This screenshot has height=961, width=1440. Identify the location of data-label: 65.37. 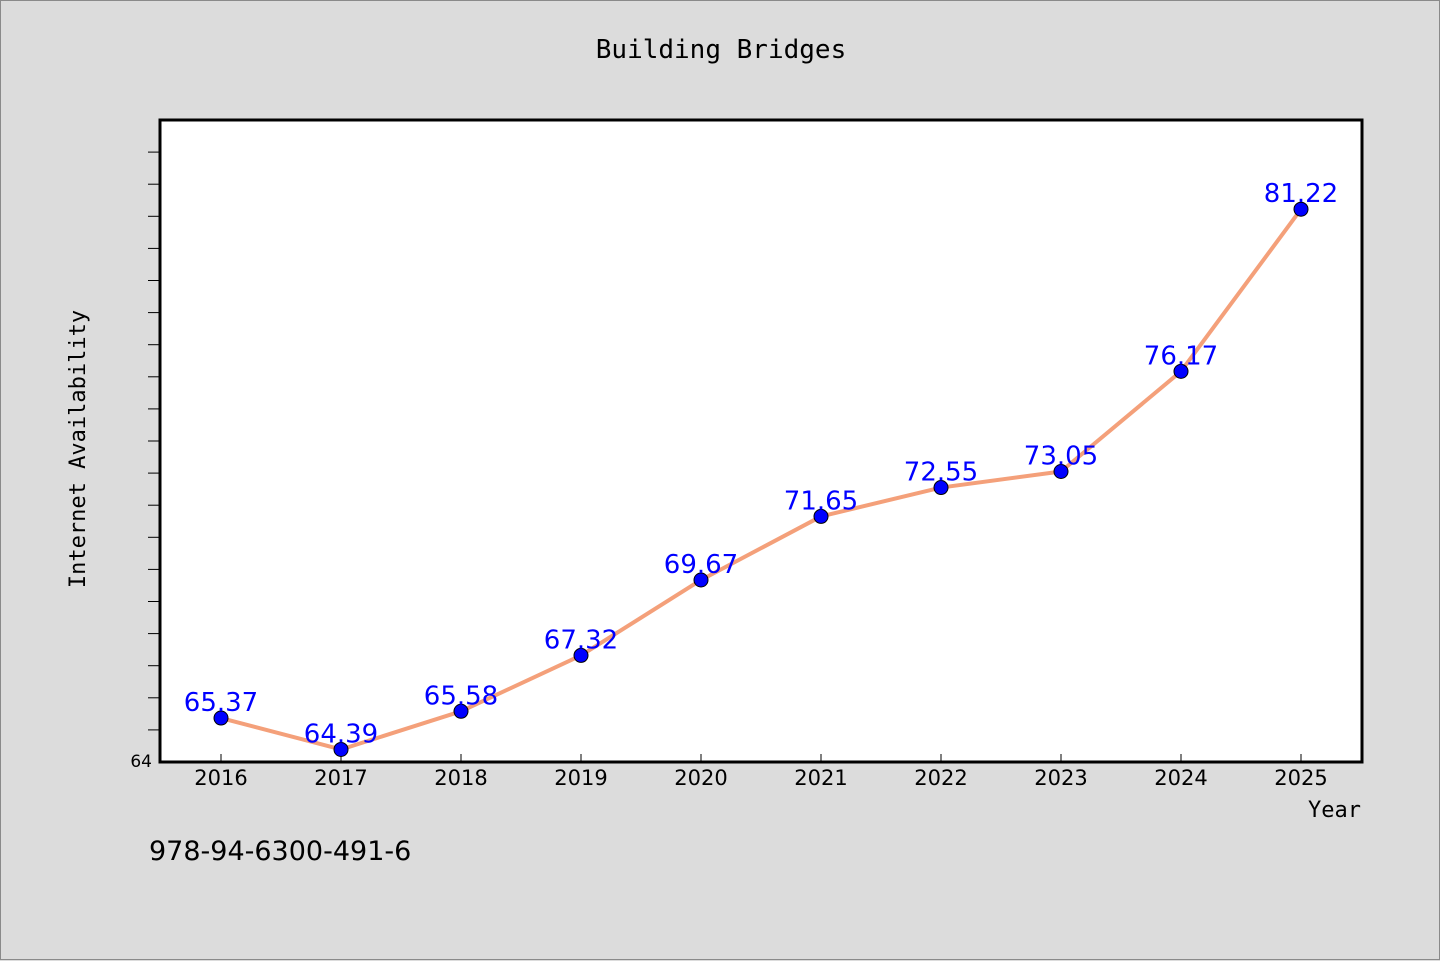
(221, 703).